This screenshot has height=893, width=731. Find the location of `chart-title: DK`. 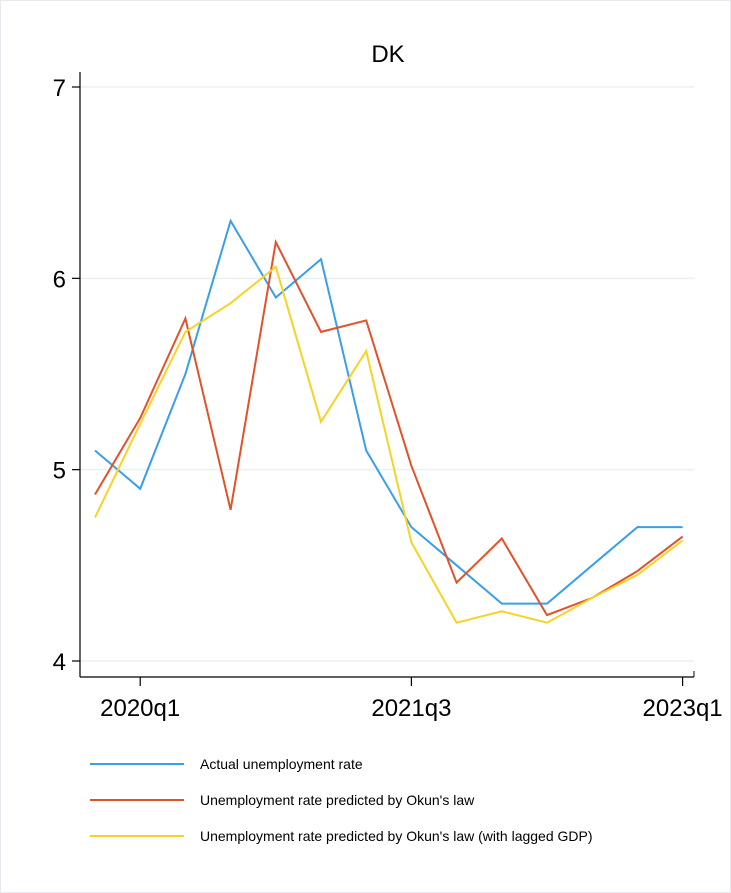

chart-title: DK is located at coordinates (387, 54).